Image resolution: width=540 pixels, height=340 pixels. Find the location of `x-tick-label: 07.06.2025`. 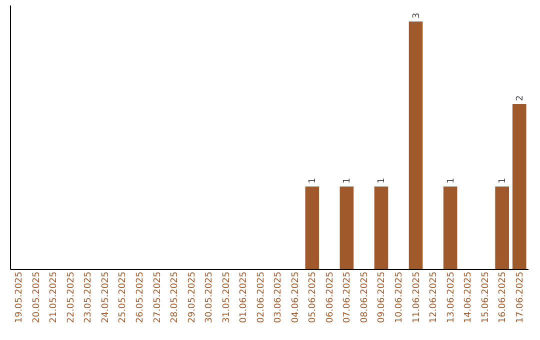

x-tick-label: 07.06.2025 is located at coordinates (347, 298).